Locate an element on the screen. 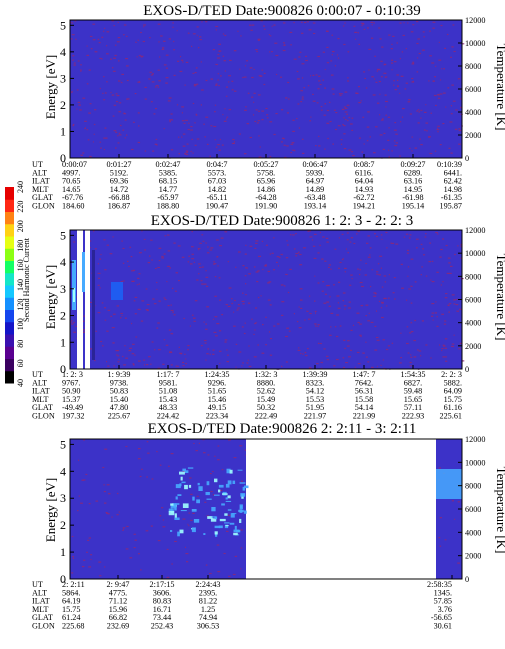 This screenshot has height=649, width=505. orbit-value: 306.53 is located at coordinates (208, 626).